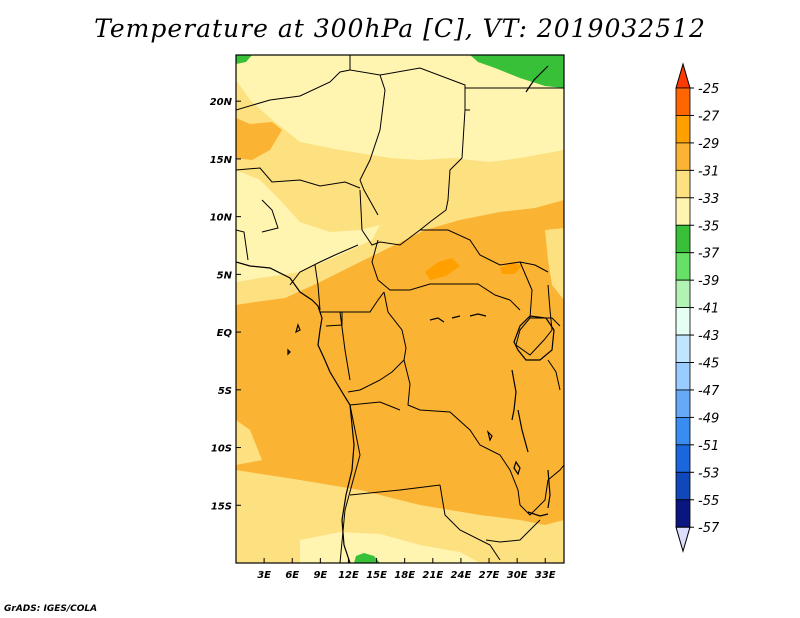  Describe the element at coordinates (292, 575) in the screenshot. I see `x-tick-label: 6E` at that location.